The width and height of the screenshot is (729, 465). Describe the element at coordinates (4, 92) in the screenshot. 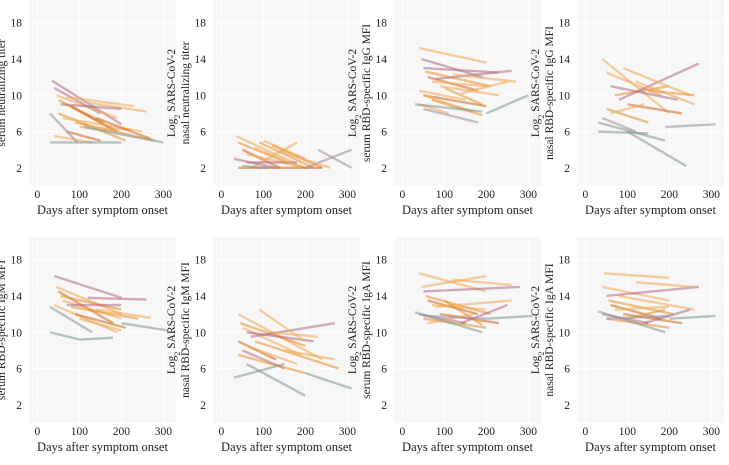

I see `y-axis-title-line2: serum neutralizing titer` at that location.